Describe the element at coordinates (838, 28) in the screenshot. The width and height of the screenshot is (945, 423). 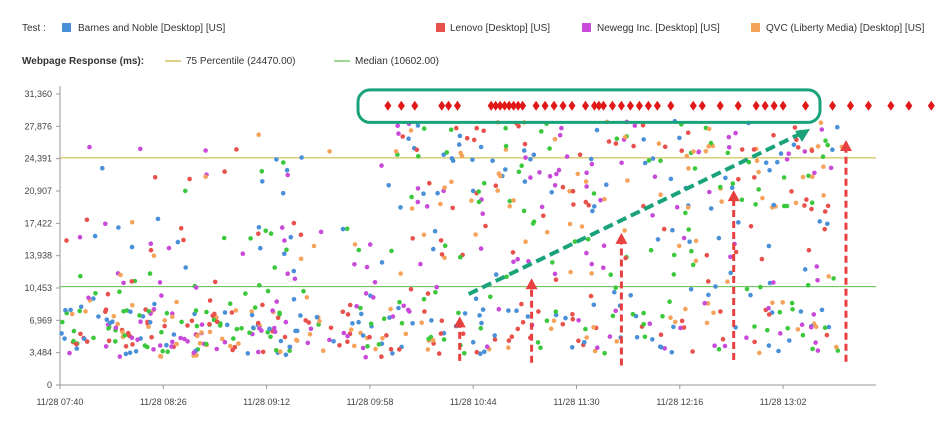
I see `legend-item-qvc: QVC (Liberty Media) [Desktop] [US]` at that location.